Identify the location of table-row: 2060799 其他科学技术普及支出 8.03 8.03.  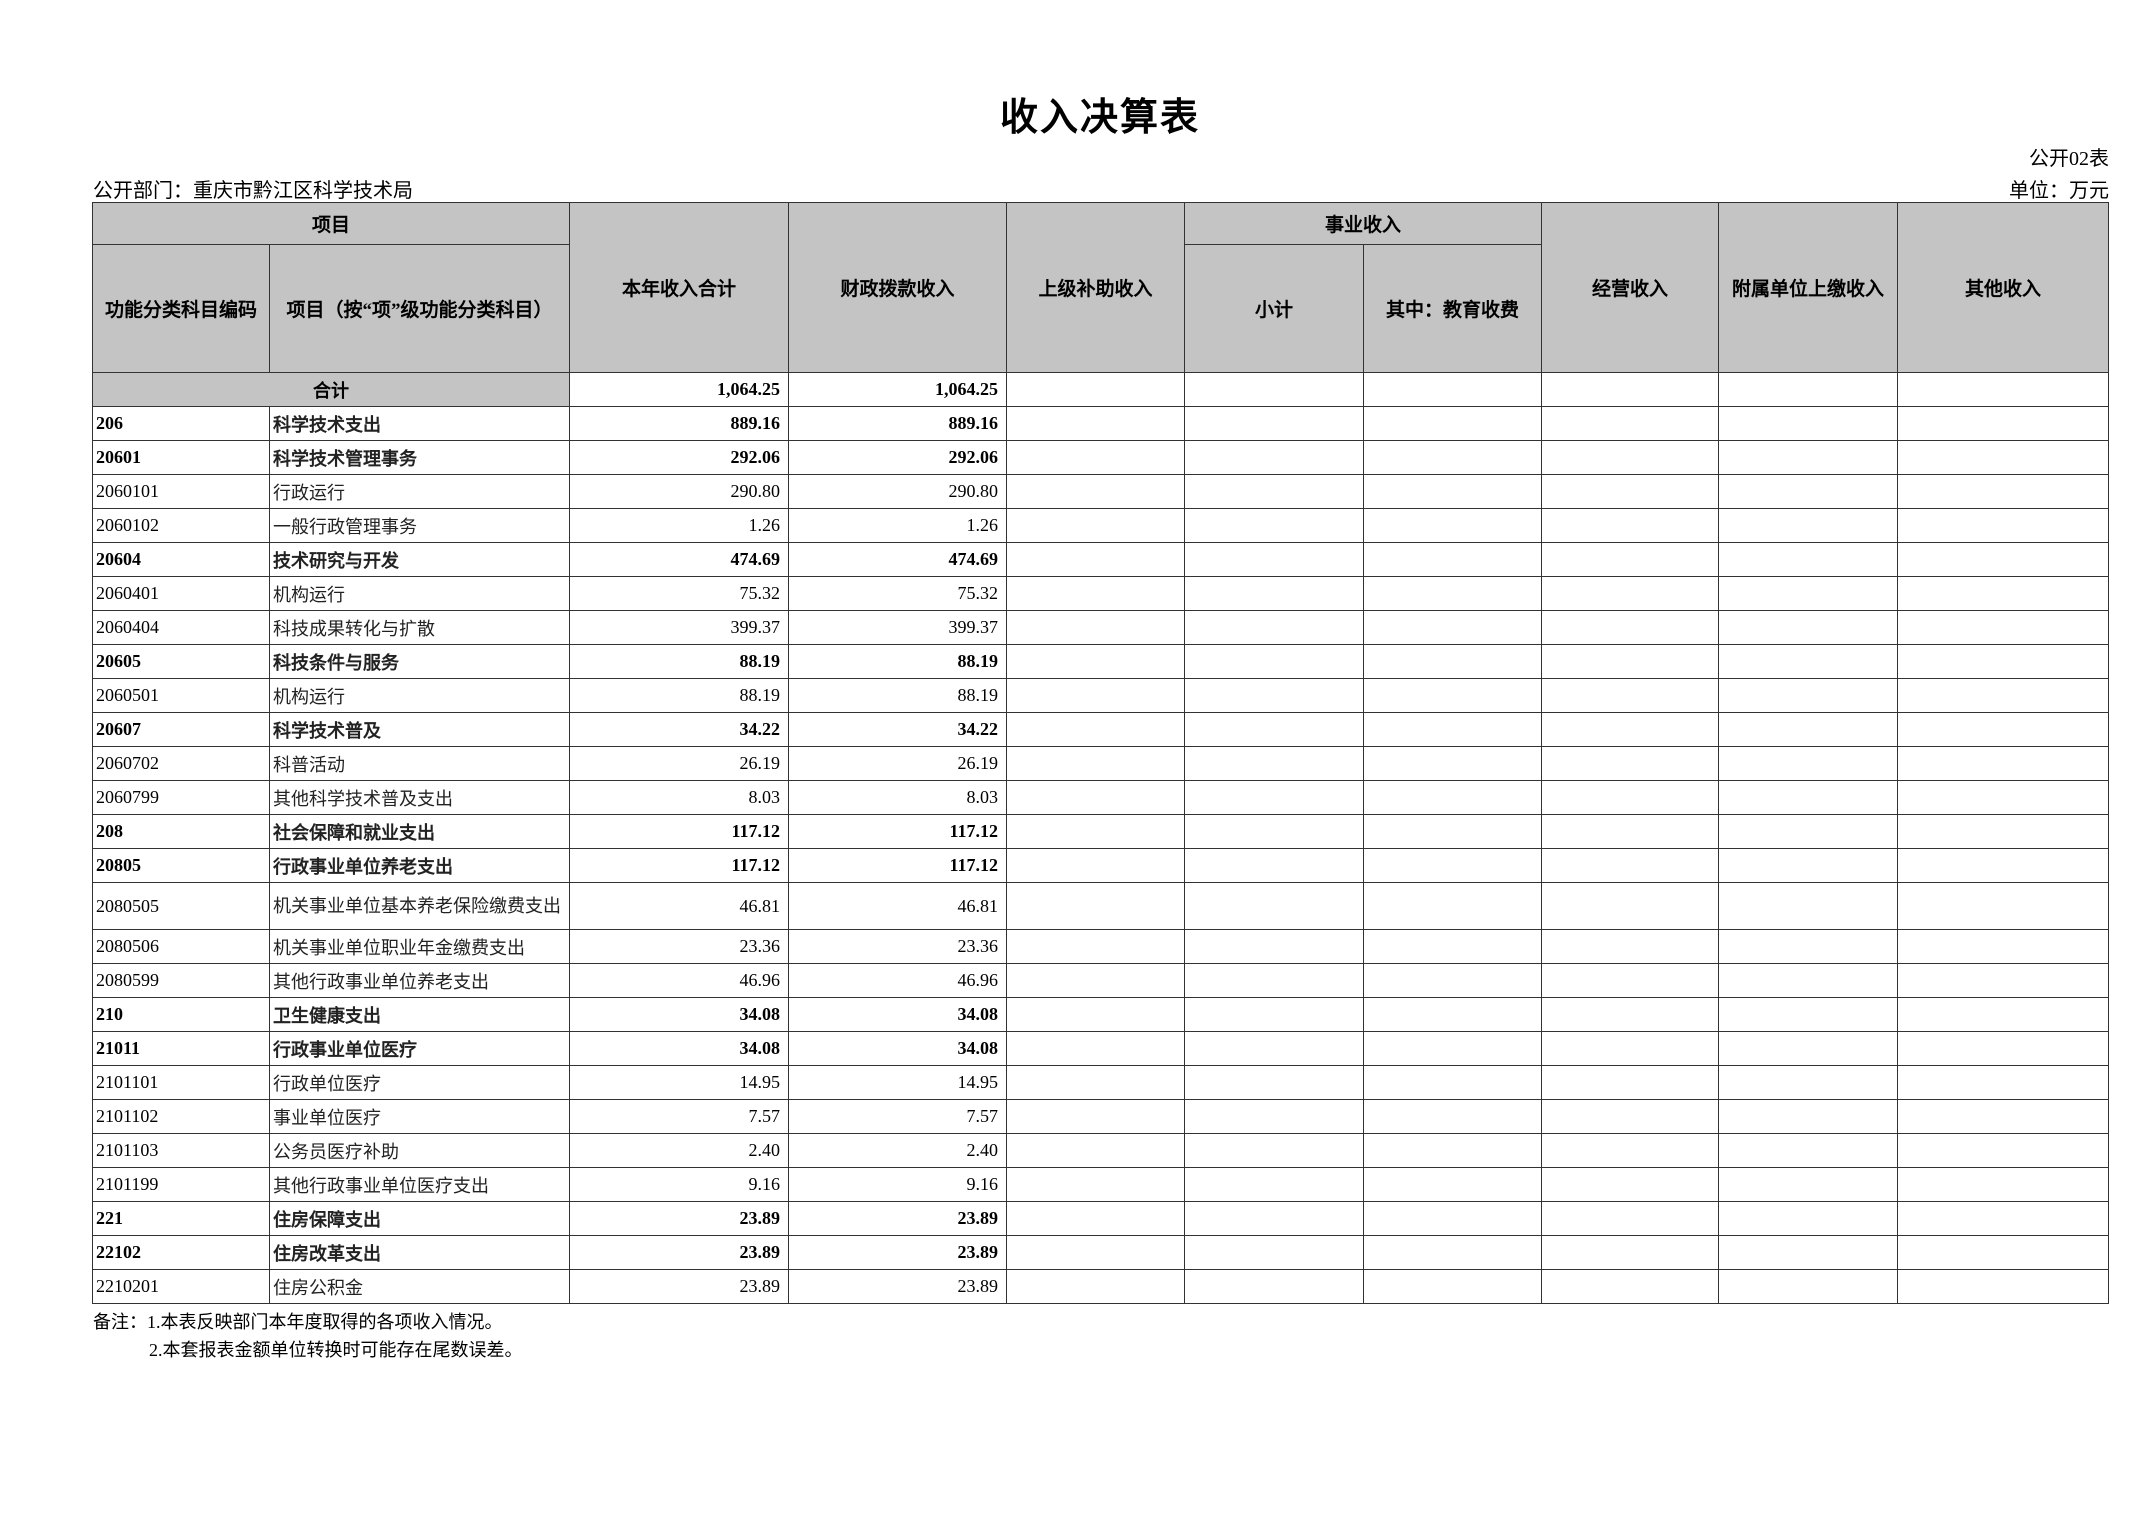
(1101, 797).